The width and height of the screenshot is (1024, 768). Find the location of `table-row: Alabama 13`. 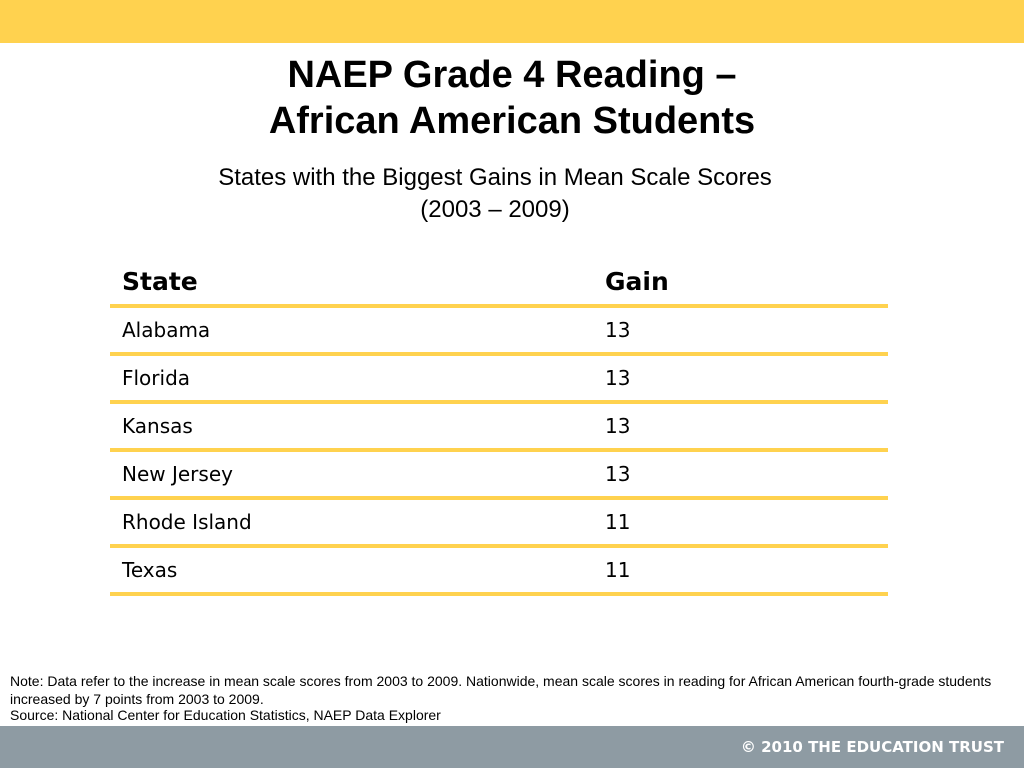

table-row: Alabama 13 is located at coordinates (499, 331).